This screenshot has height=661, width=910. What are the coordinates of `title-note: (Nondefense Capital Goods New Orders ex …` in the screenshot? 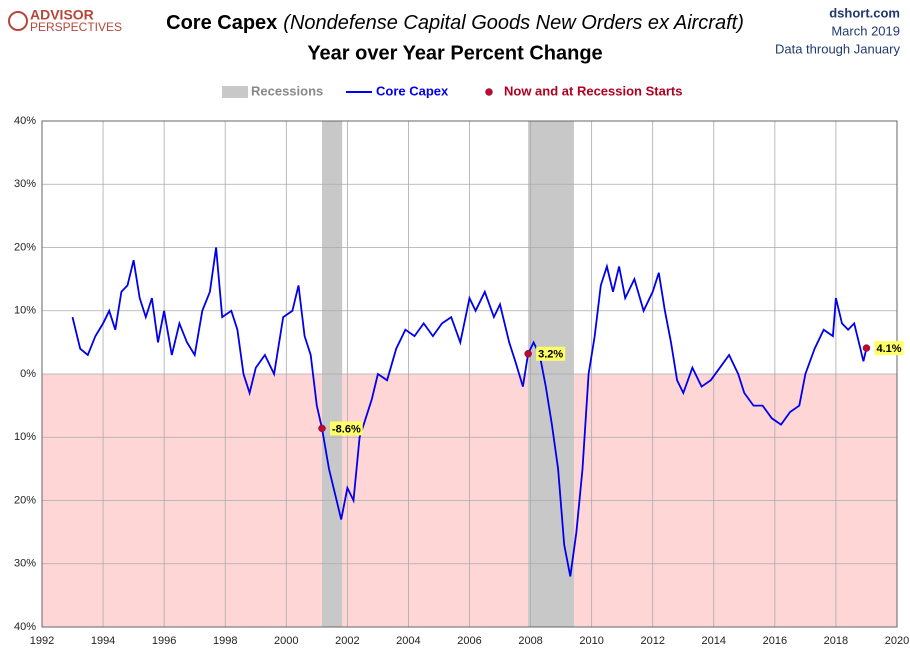 It's located at (513, 23).